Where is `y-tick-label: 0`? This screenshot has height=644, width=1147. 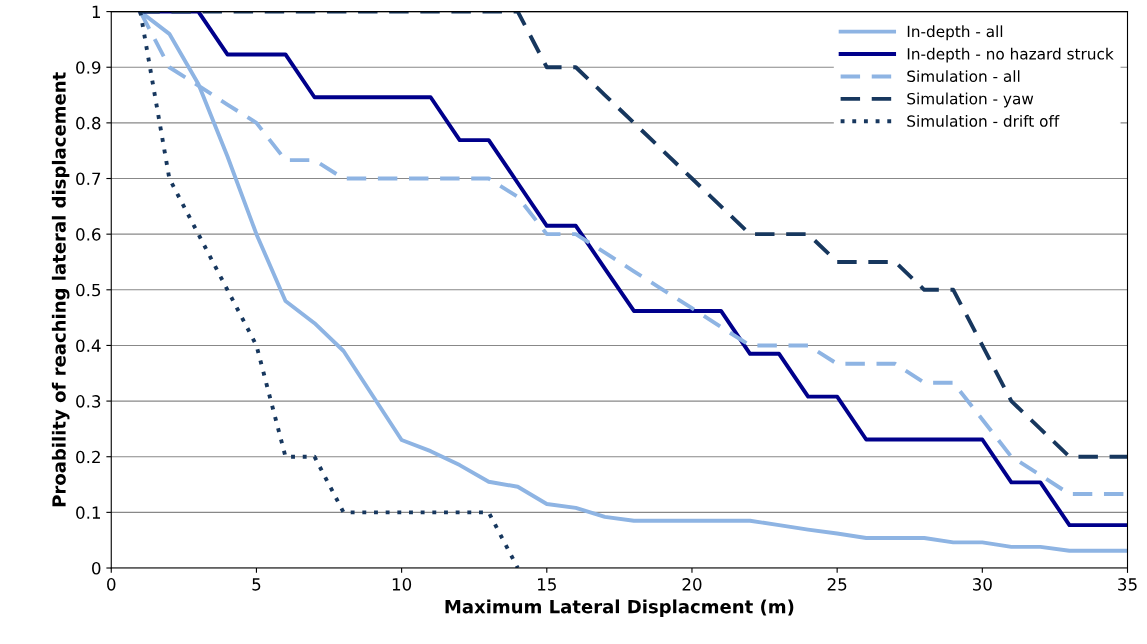
y-tick-label: 0 is located at coordinates (96, 568).